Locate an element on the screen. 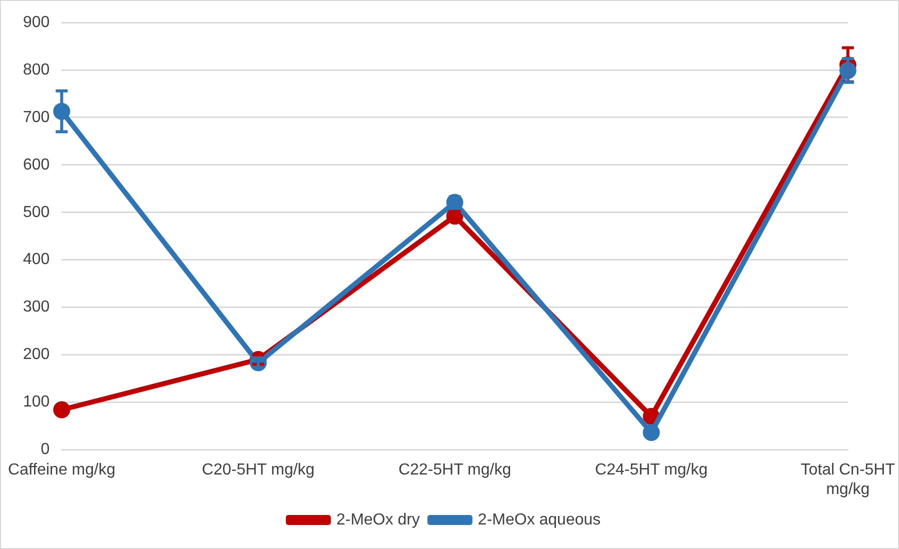 The height and width of the screenshot is (549, 899). x-tick-label: C24-5HT mg/kg is located at coordinates (651, 470).